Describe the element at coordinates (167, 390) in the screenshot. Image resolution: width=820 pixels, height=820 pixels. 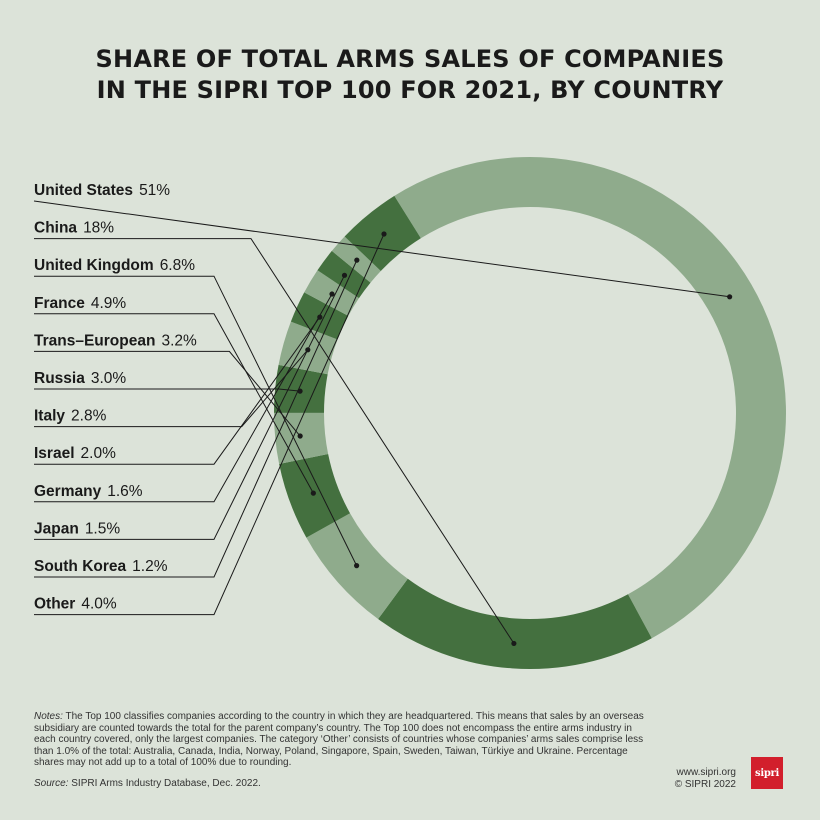
I see `leader-line-russia` at that location.